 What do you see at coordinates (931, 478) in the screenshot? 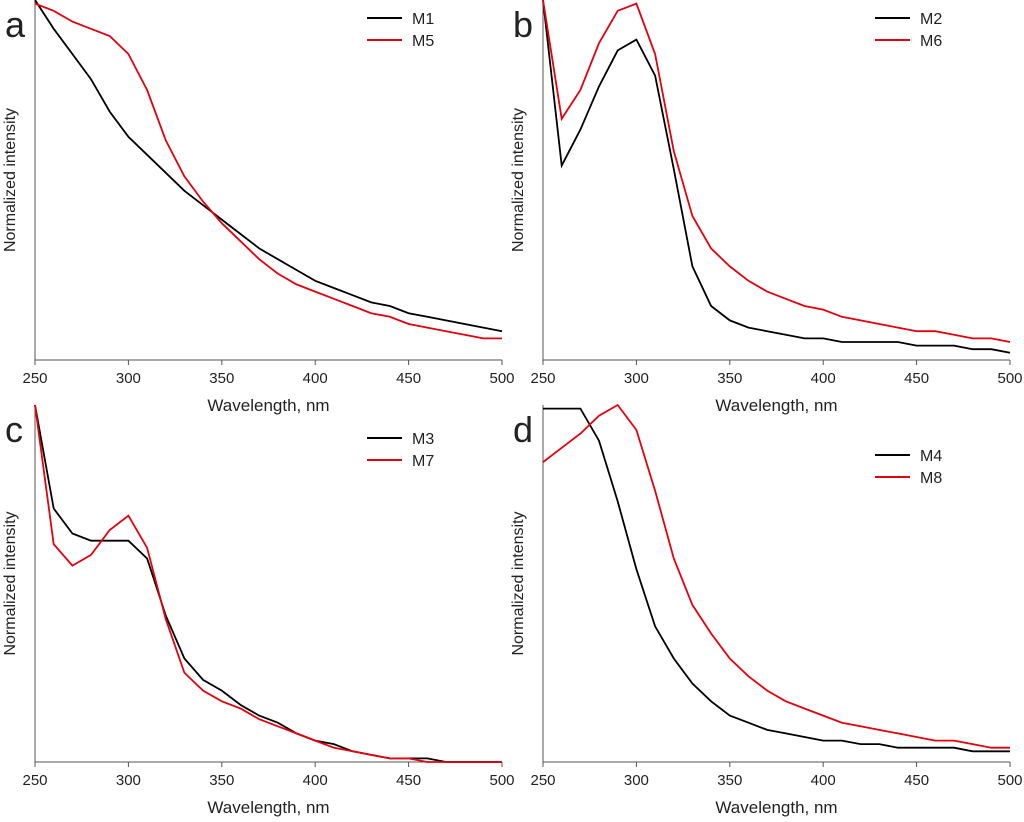
I see `legend-label: M8` at bounding box center [931, 478].